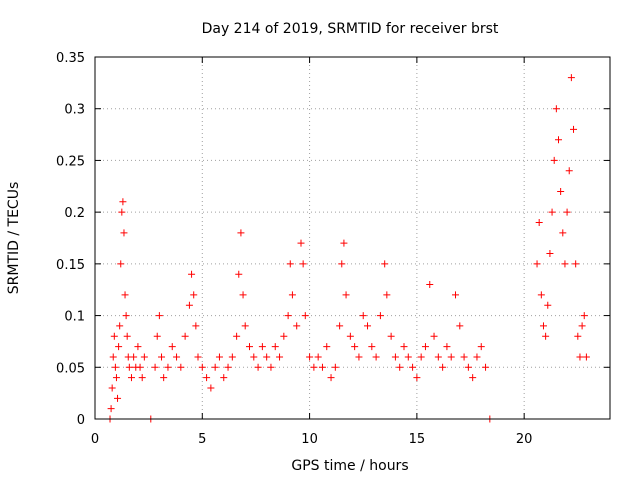 This screenshot has height=480, width=640. Describe the element at coordinates (70, 161) in the screenshot. I see `y-tick-label: 0.25` at that location.